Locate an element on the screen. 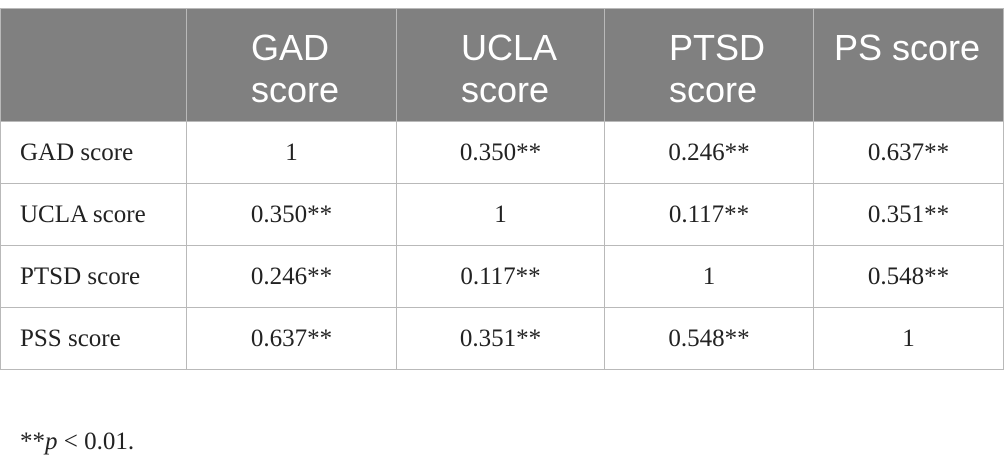 This screenshot has width=1005, height=476. table-row: GAD score 1 0.350** 0.246** 0.637** is located at coordinates (502, 152).